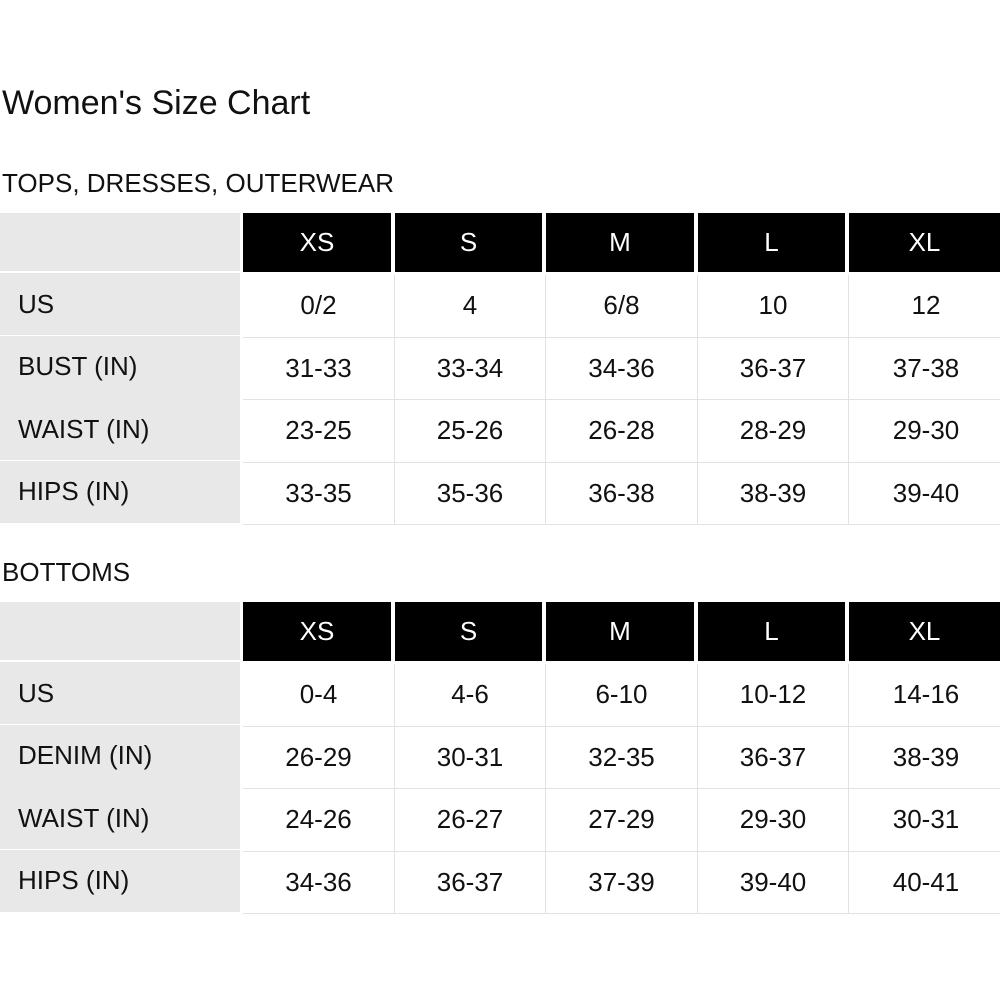 Image resolution: width=1000 pixels, height=1000 pixels. What do you see at coordinates (120, 367) in the screenshot?
I see `row-label: BUST (IN)` at bounding box center [120, 367].